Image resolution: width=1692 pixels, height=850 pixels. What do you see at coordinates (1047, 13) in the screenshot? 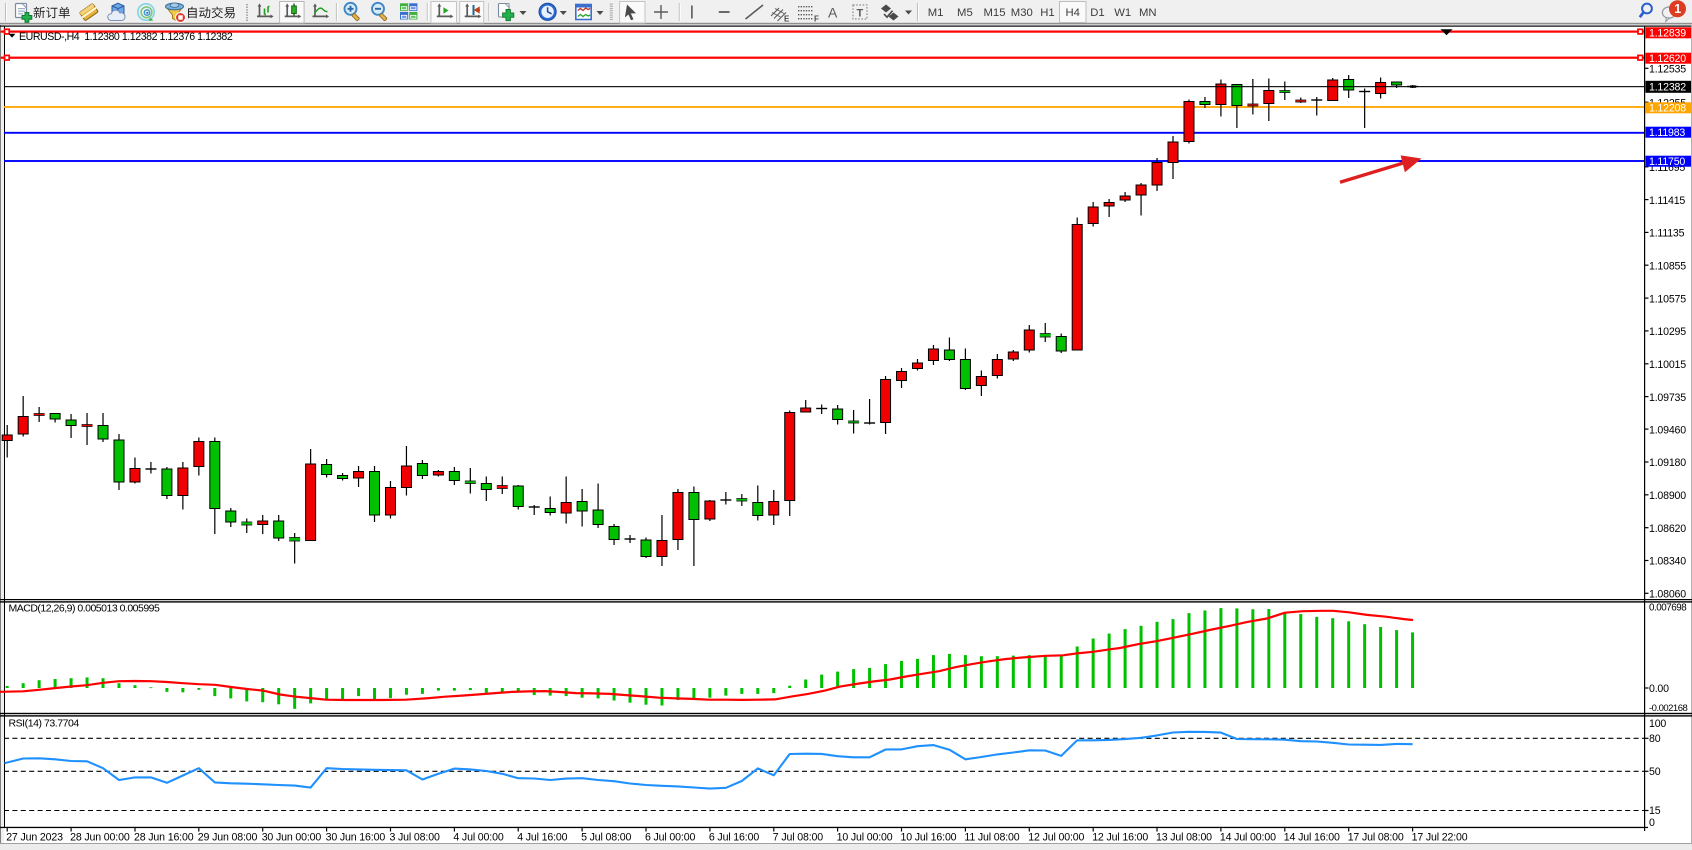
I see `svg-text: H1` at bounding box center [1047, 13].